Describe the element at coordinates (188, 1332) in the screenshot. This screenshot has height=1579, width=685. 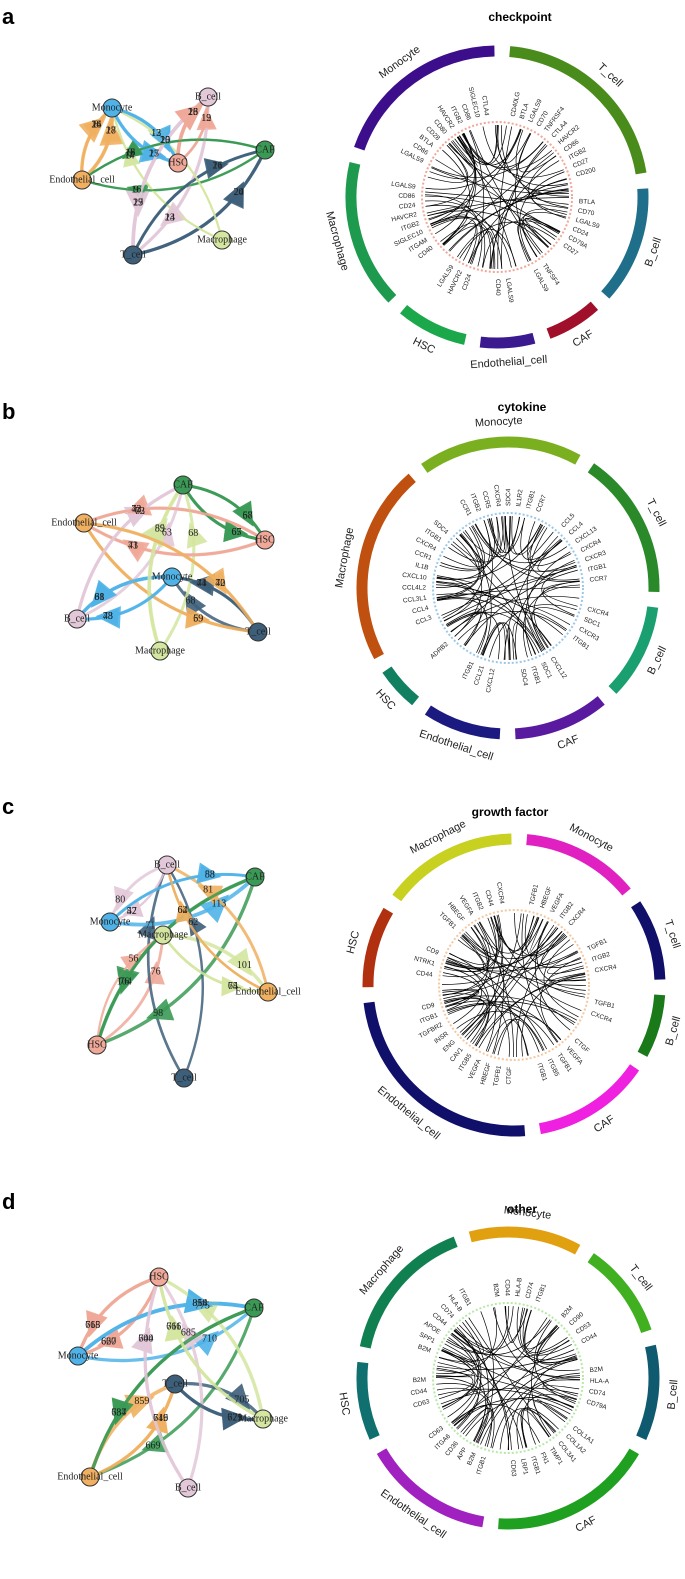
I see `edge-label: 685` at that location.